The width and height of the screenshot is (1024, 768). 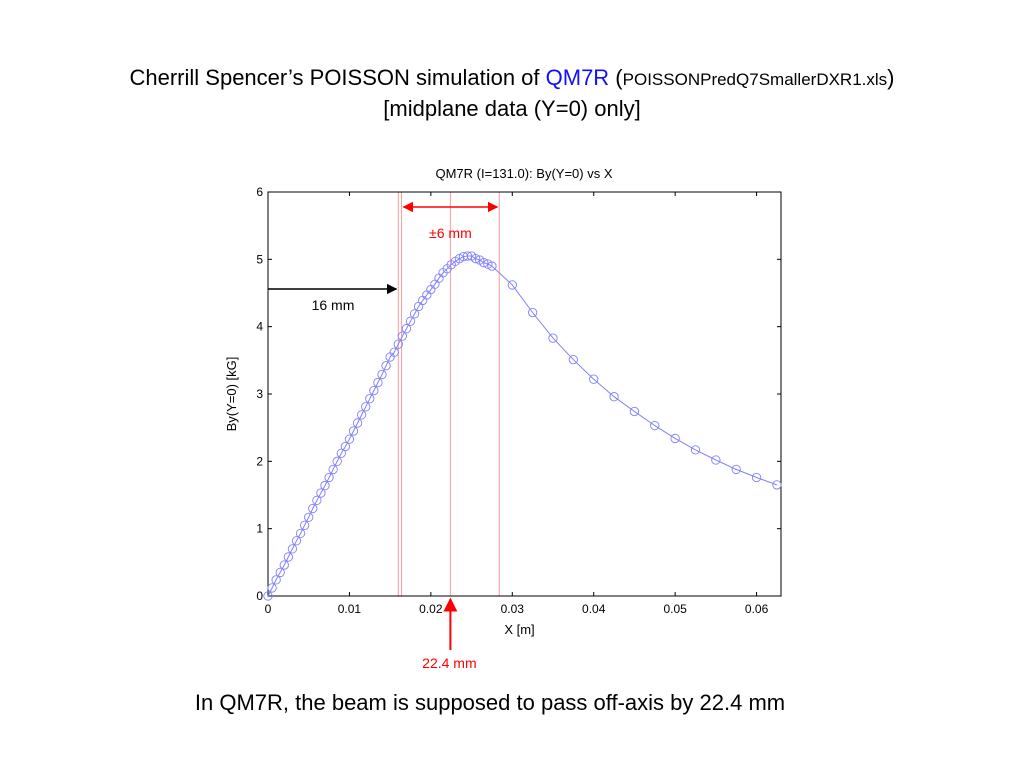 I want to click on mm224-label: 22.4 mm, so click(x=449, y=663).